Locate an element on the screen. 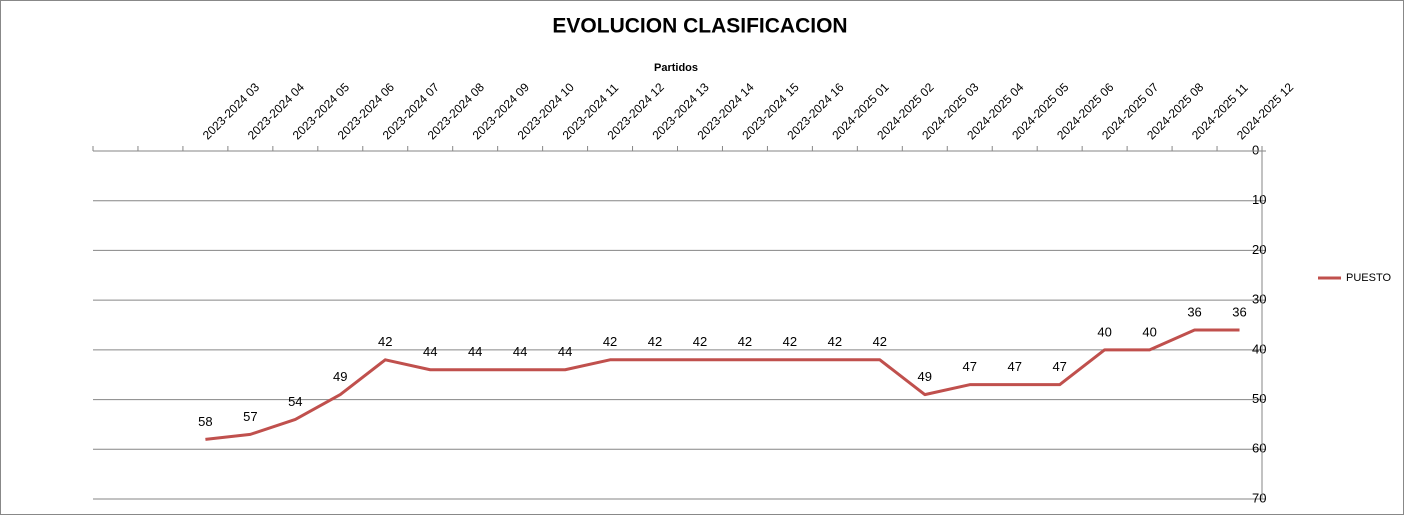 This screenshot has height=515, width=1404. y-tick-label: 30 is located at coordinates (1259, 299).